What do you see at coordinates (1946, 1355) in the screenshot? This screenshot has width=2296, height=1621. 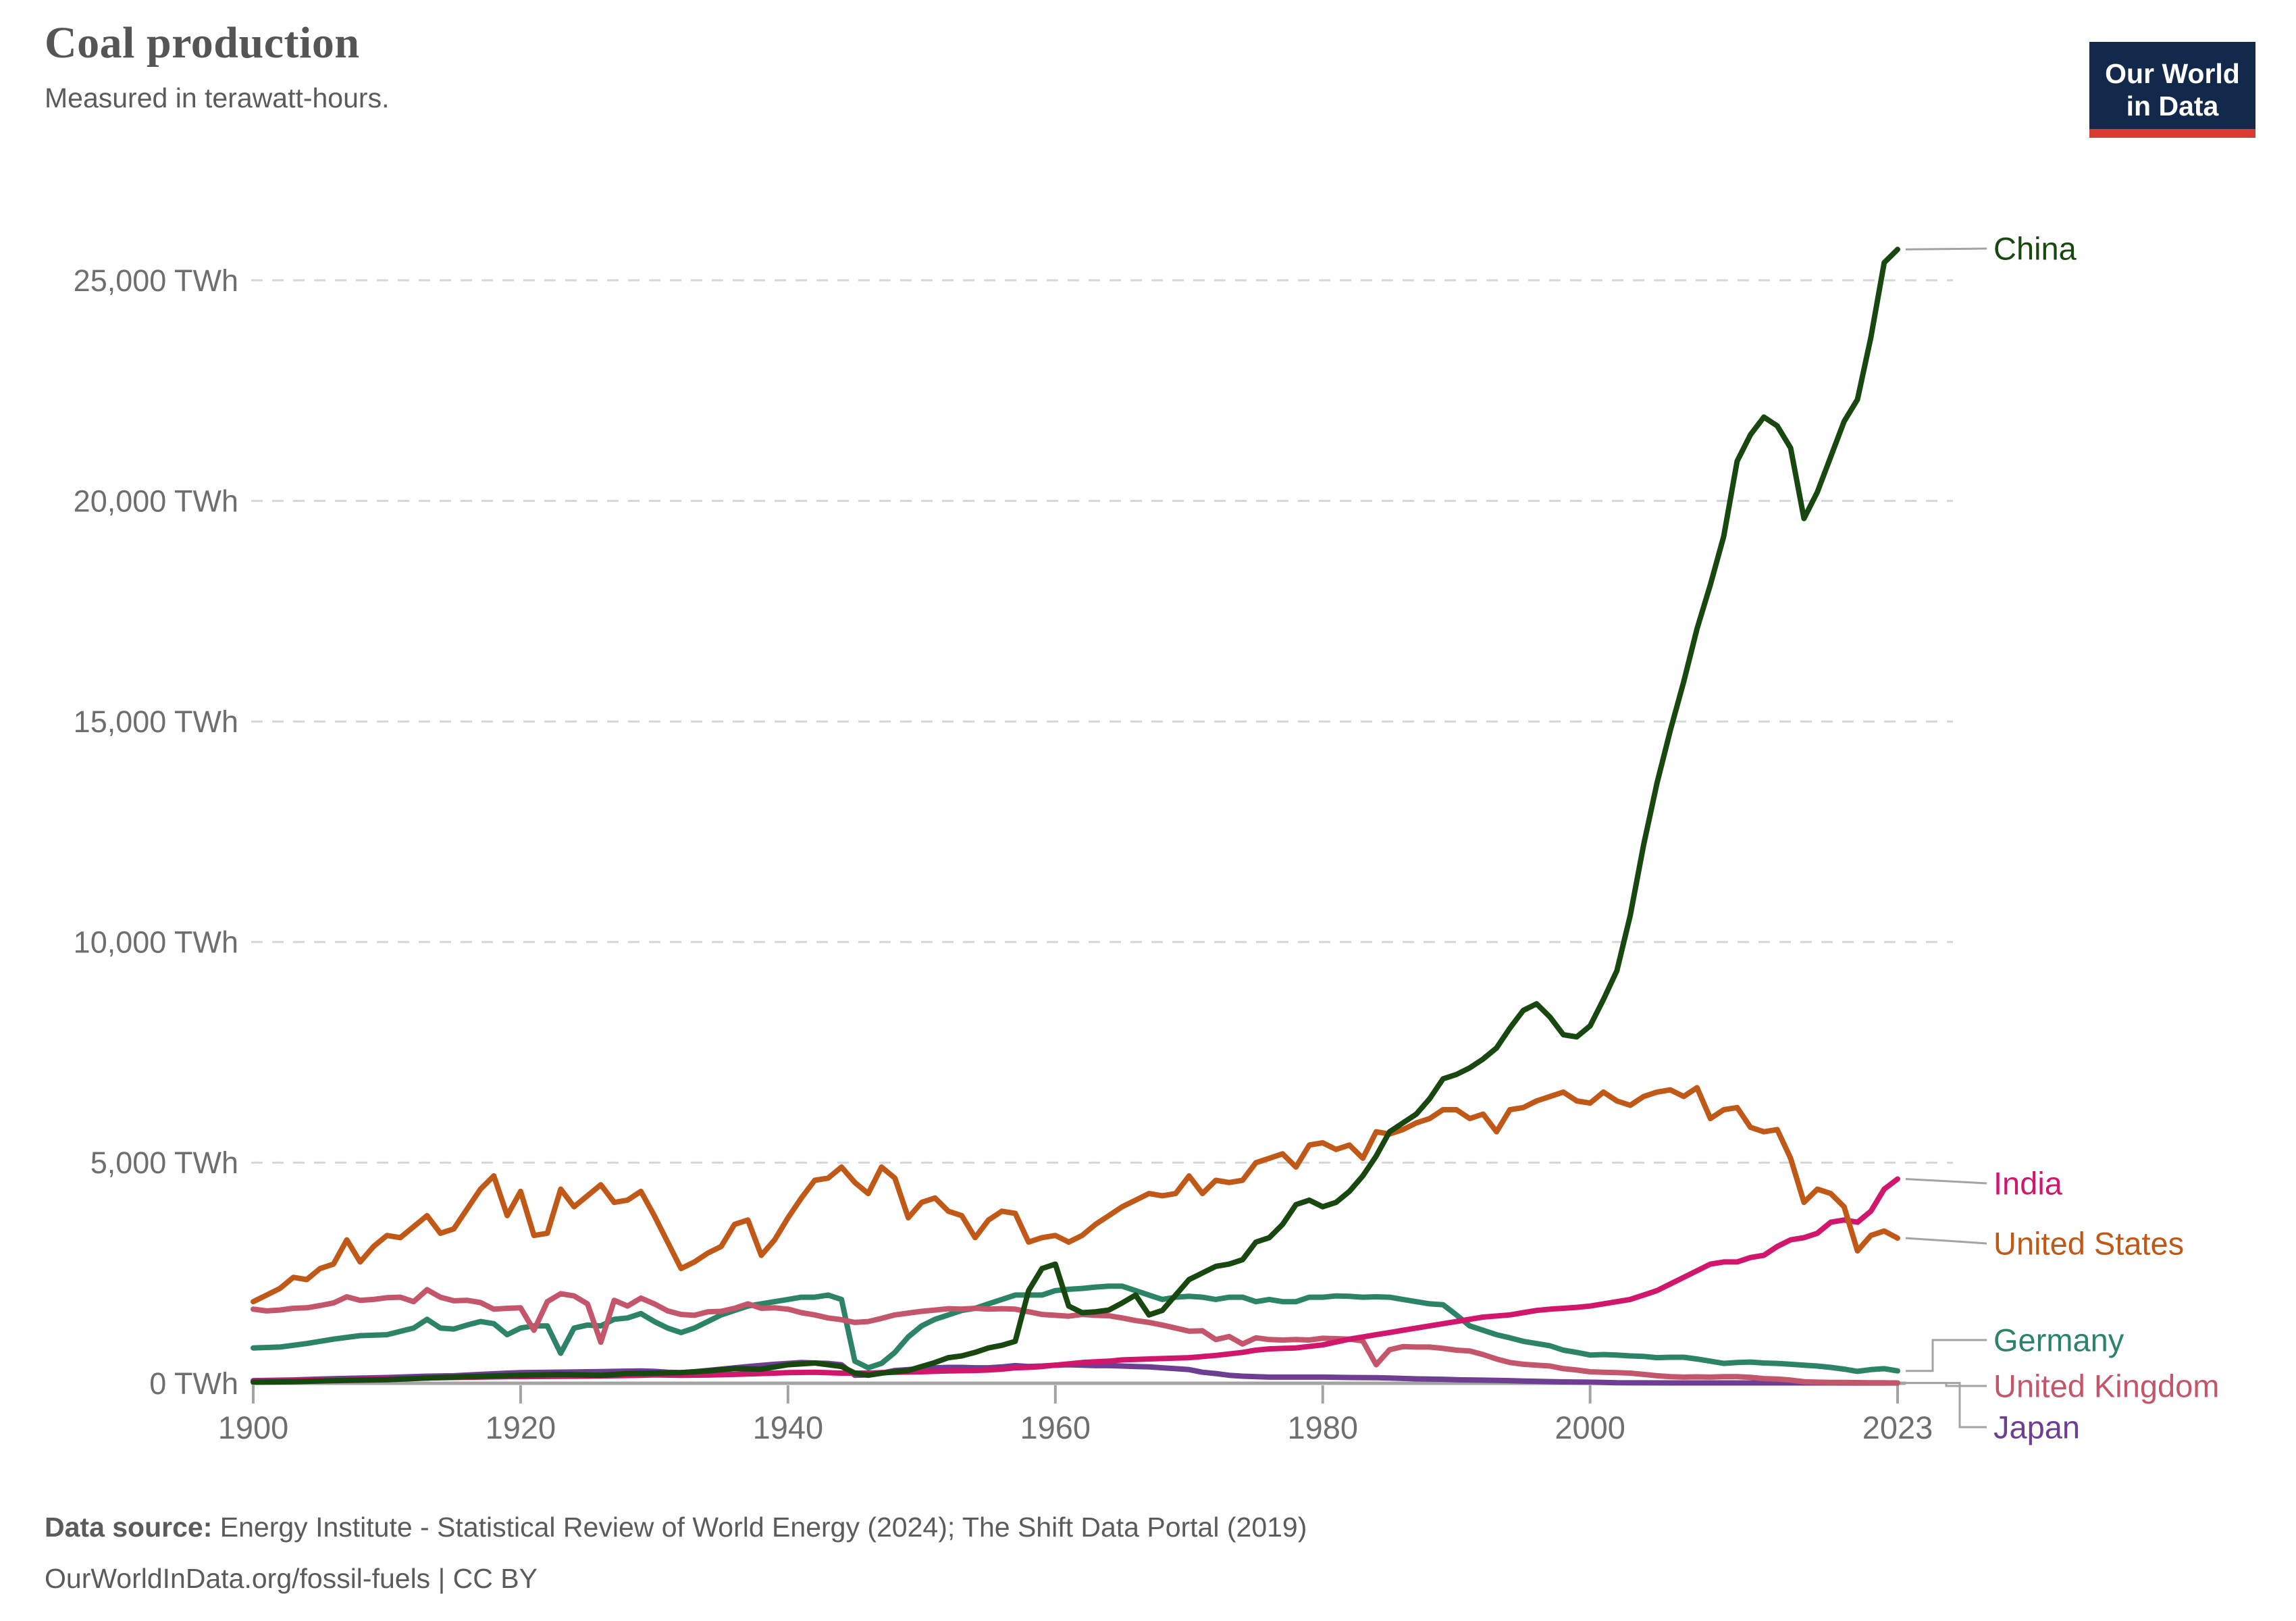 I see `series-label-connector-germany` at bounding box center [1946, 1355].